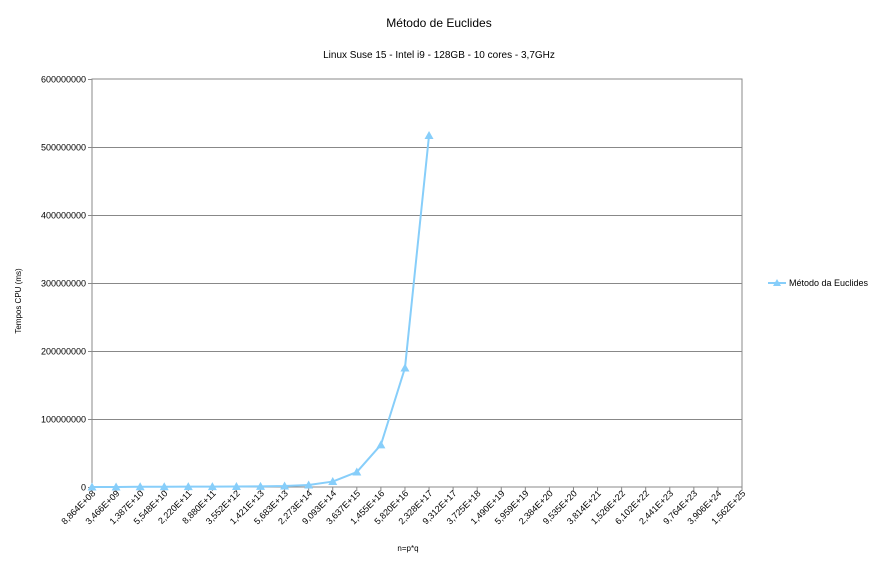 This screenshot has width=881, height=567. I want to click on y-tick-label: 0, so click(83, 488).